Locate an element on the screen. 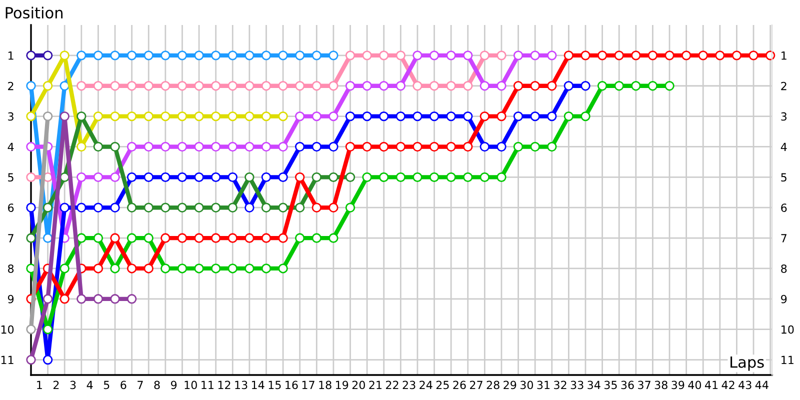  y2-tick-label: 6 is located at coordinates (784, 208).